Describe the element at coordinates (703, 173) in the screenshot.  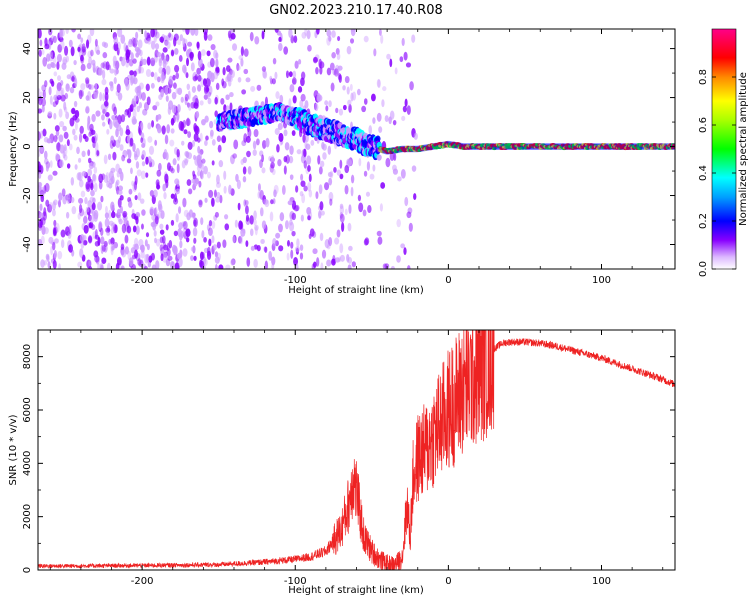
I see `colorbar-tick-label: 0.4` at that location.